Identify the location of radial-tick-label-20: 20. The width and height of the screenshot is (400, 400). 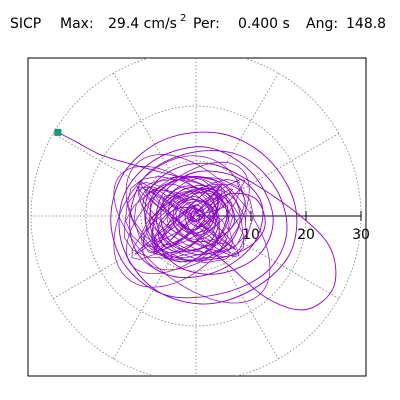
(306, 235).